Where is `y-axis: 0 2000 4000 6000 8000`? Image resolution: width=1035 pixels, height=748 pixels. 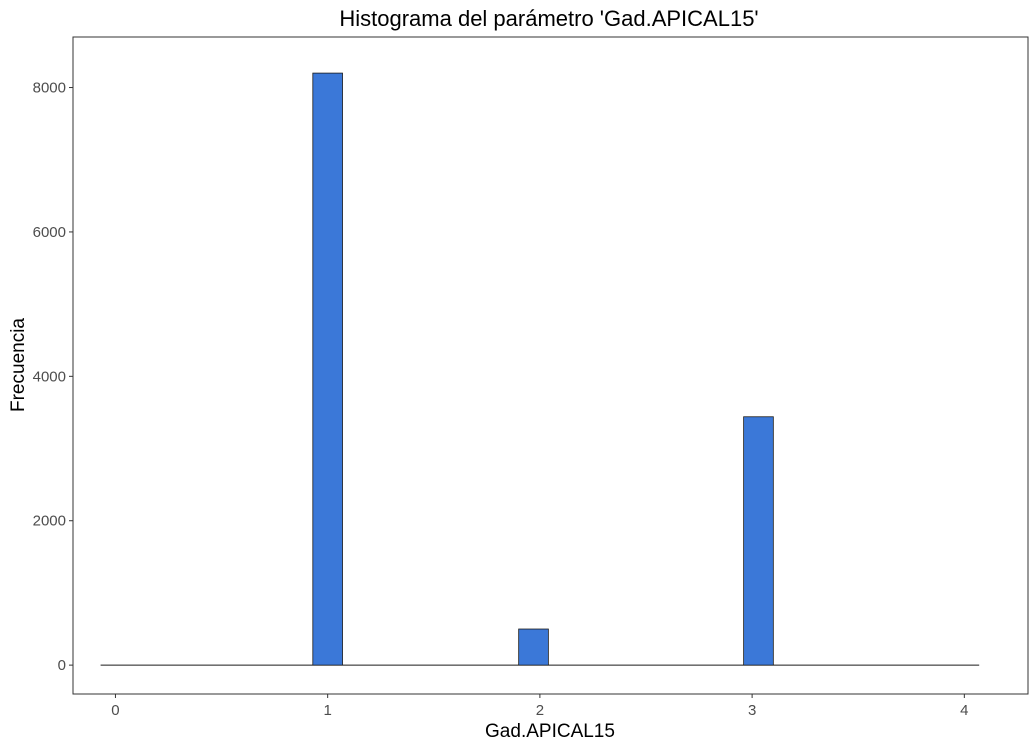
y-axis: 0 2000 4000 6000 8000 is located at coordinates (53, 377).